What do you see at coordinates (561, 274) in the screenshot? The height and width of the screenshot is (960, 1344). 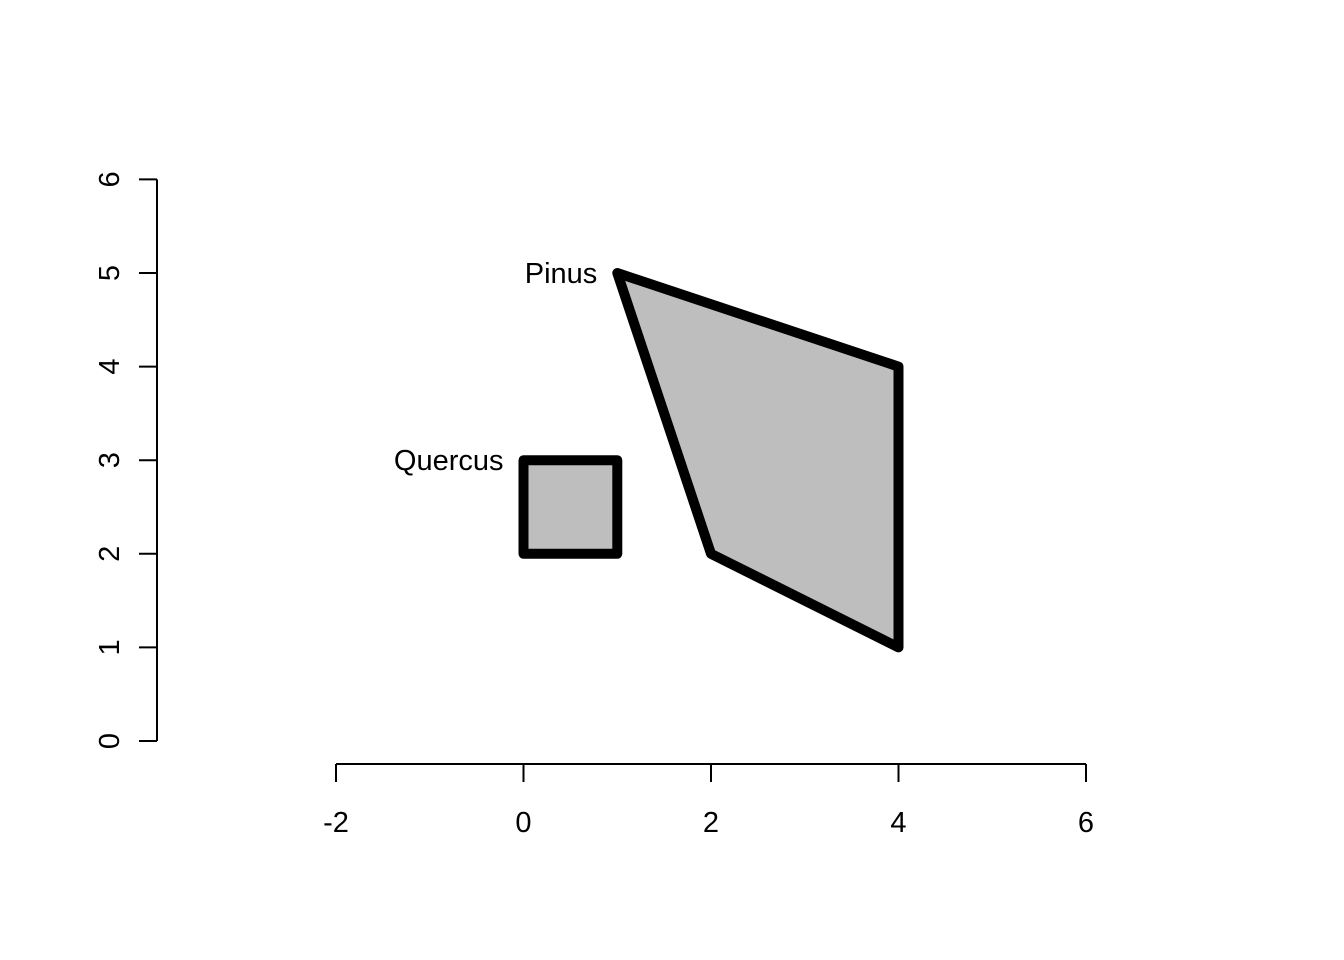 I see `polygon-label-pinus: Pinus` at bounding box center [561, 274].